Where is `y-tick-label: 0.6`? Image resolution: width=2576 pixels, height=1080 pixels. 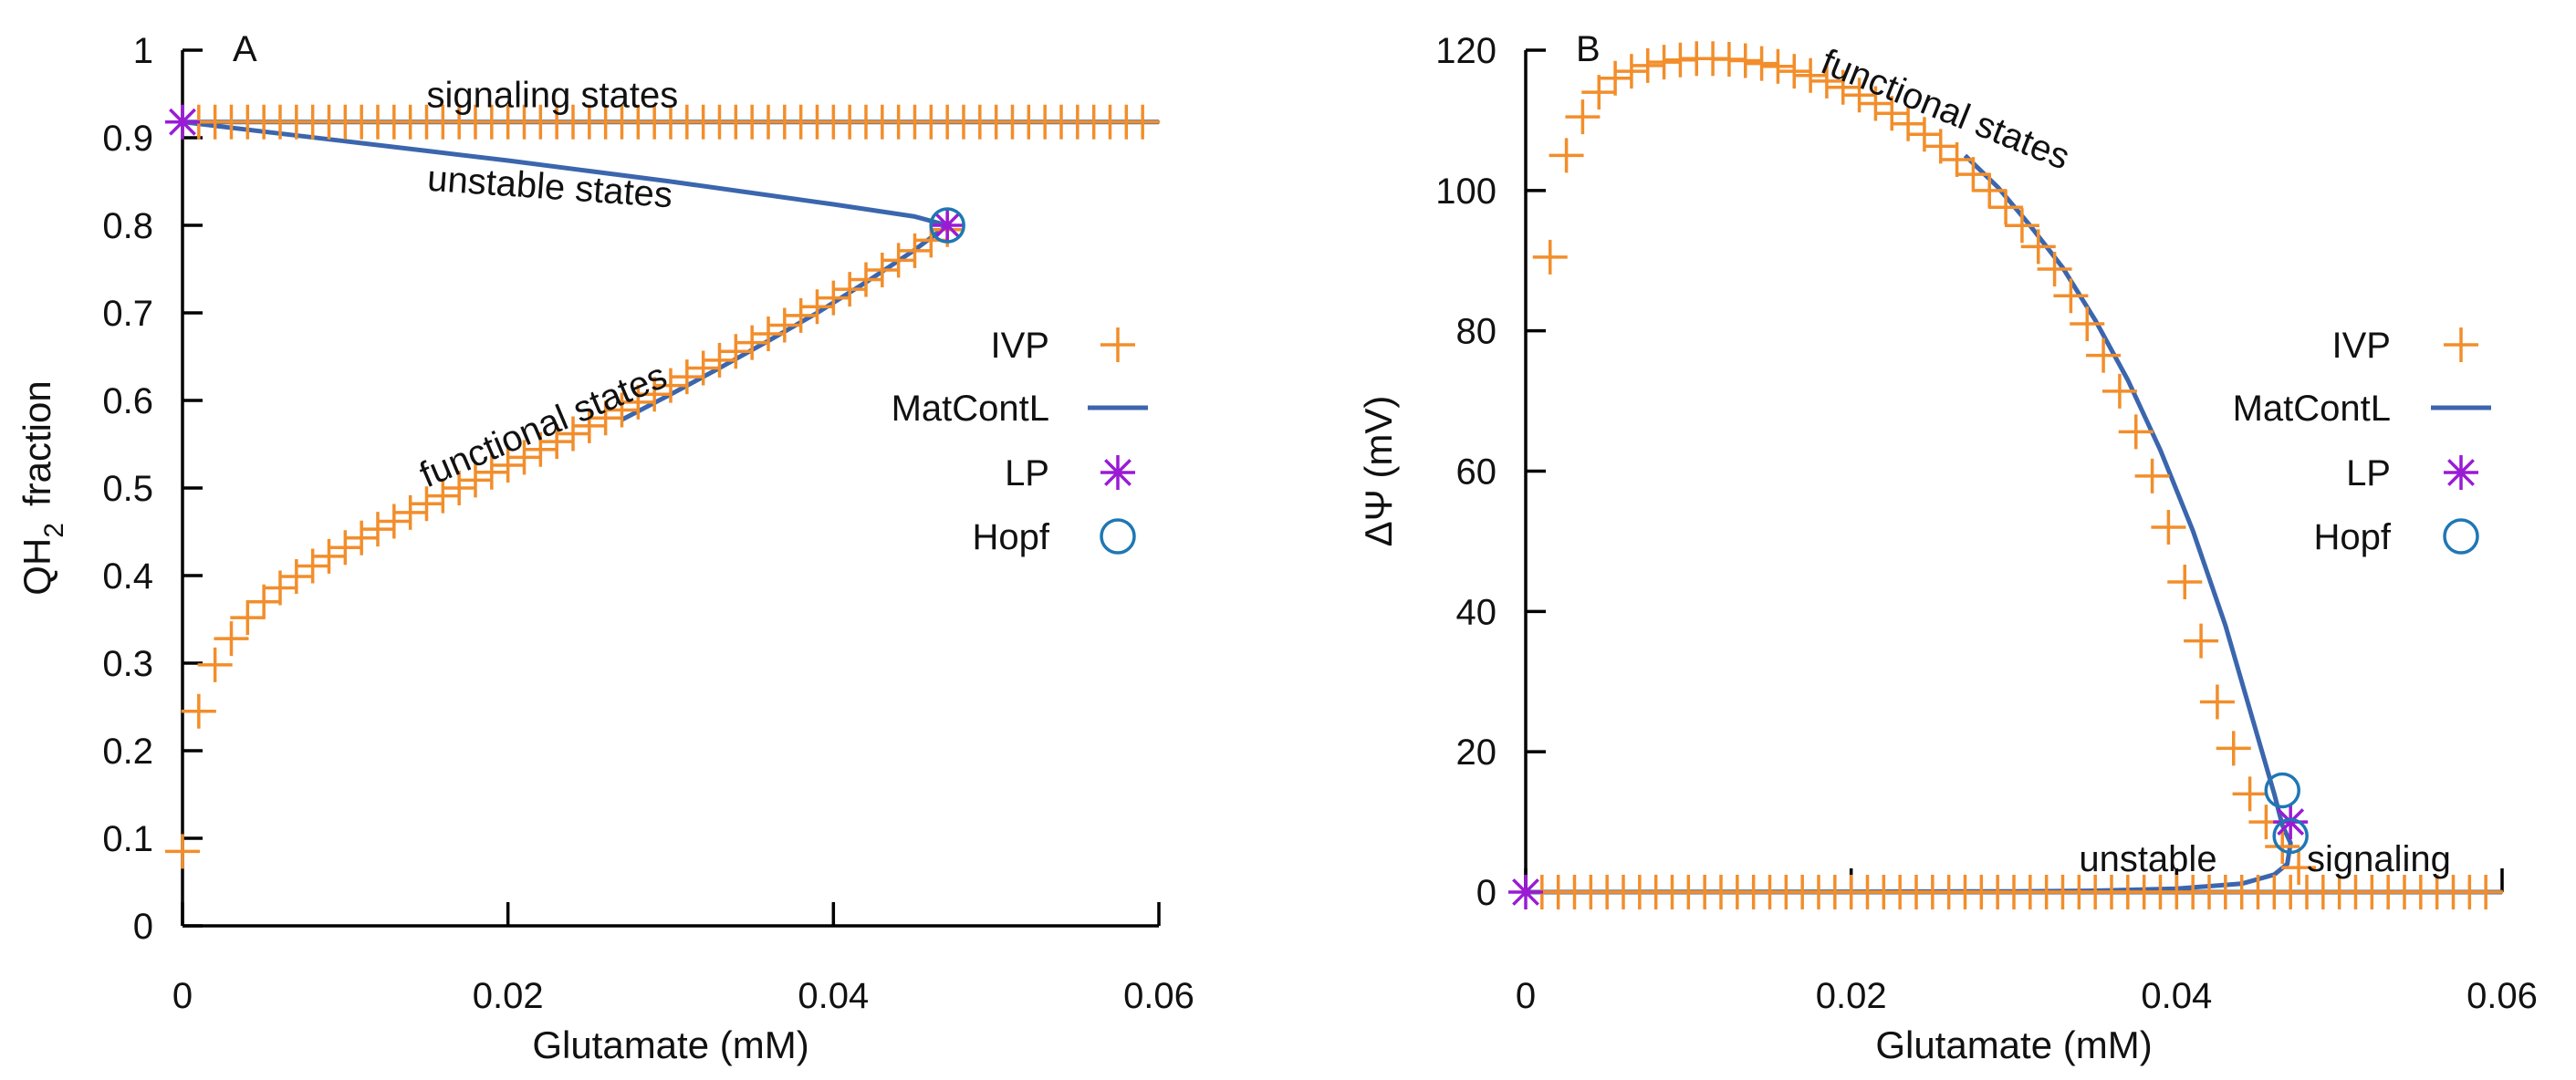
y-tick-label: 0.6 is located at coordinates (127, 401).